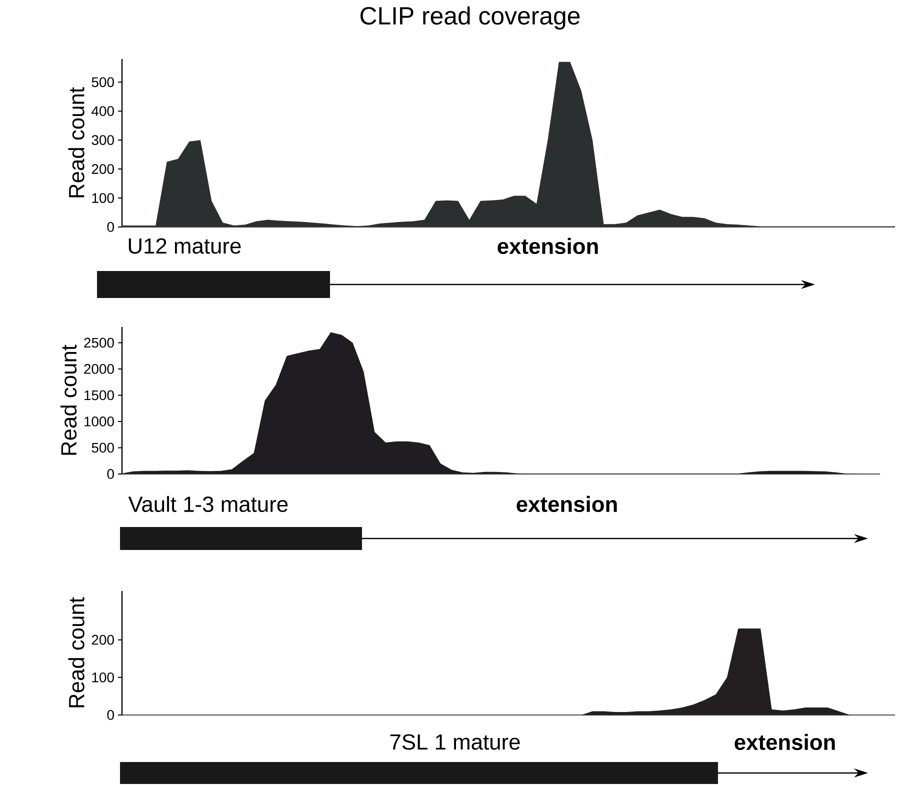 The width and height of the screenshot is (909, 785). I want to click on chart-title: CLIP read coverage, so click(470, 18).